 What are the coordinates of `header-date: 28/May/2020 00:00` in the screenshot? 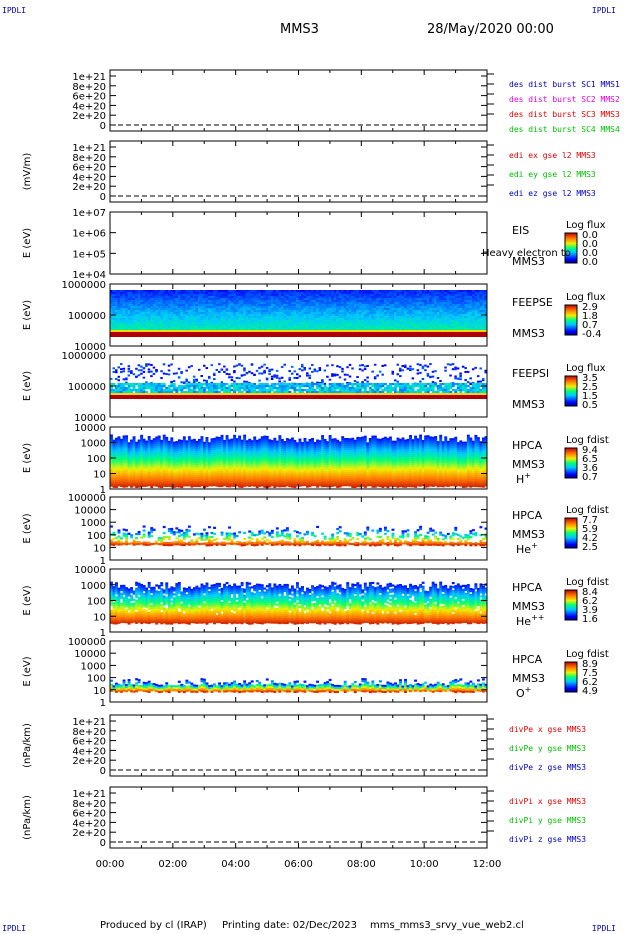 It's located at (490, 29).